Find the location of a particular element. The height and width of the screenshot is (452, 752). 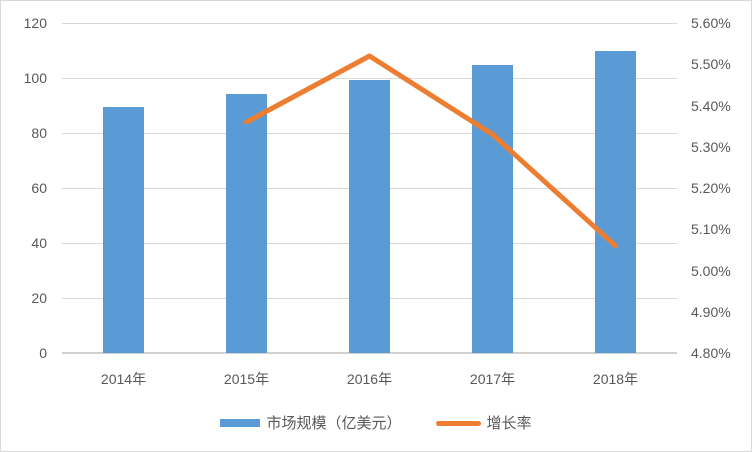

bar-series-swatch-icon is located at coordinates (240, 423).